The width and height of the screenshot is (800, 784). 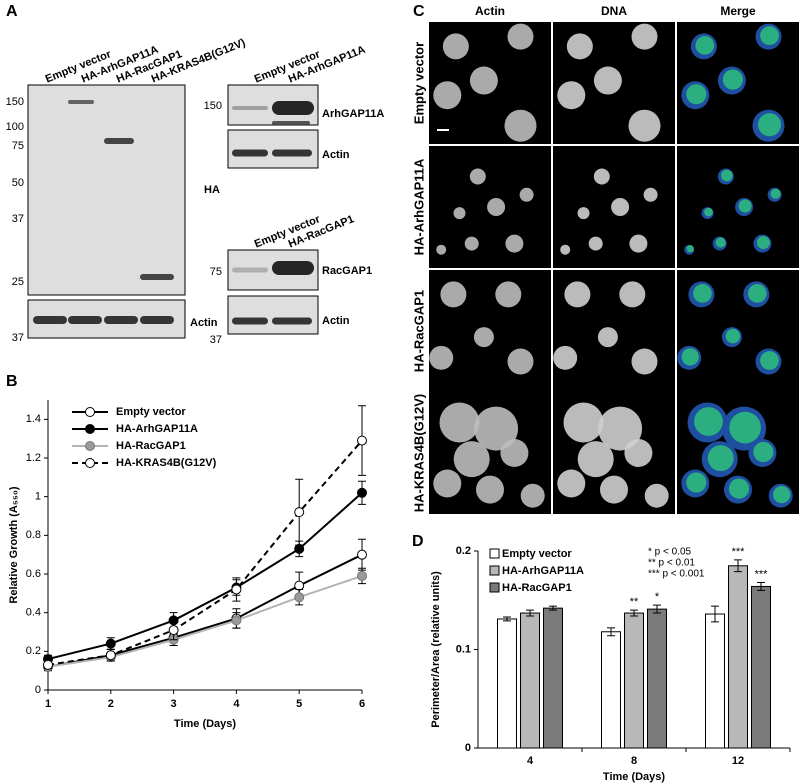 What do you see at coordinates (418, 453) in the screenshot?
I see `row-label: HA-KRAS4B(G12V)` at bounding box center [418, 453].